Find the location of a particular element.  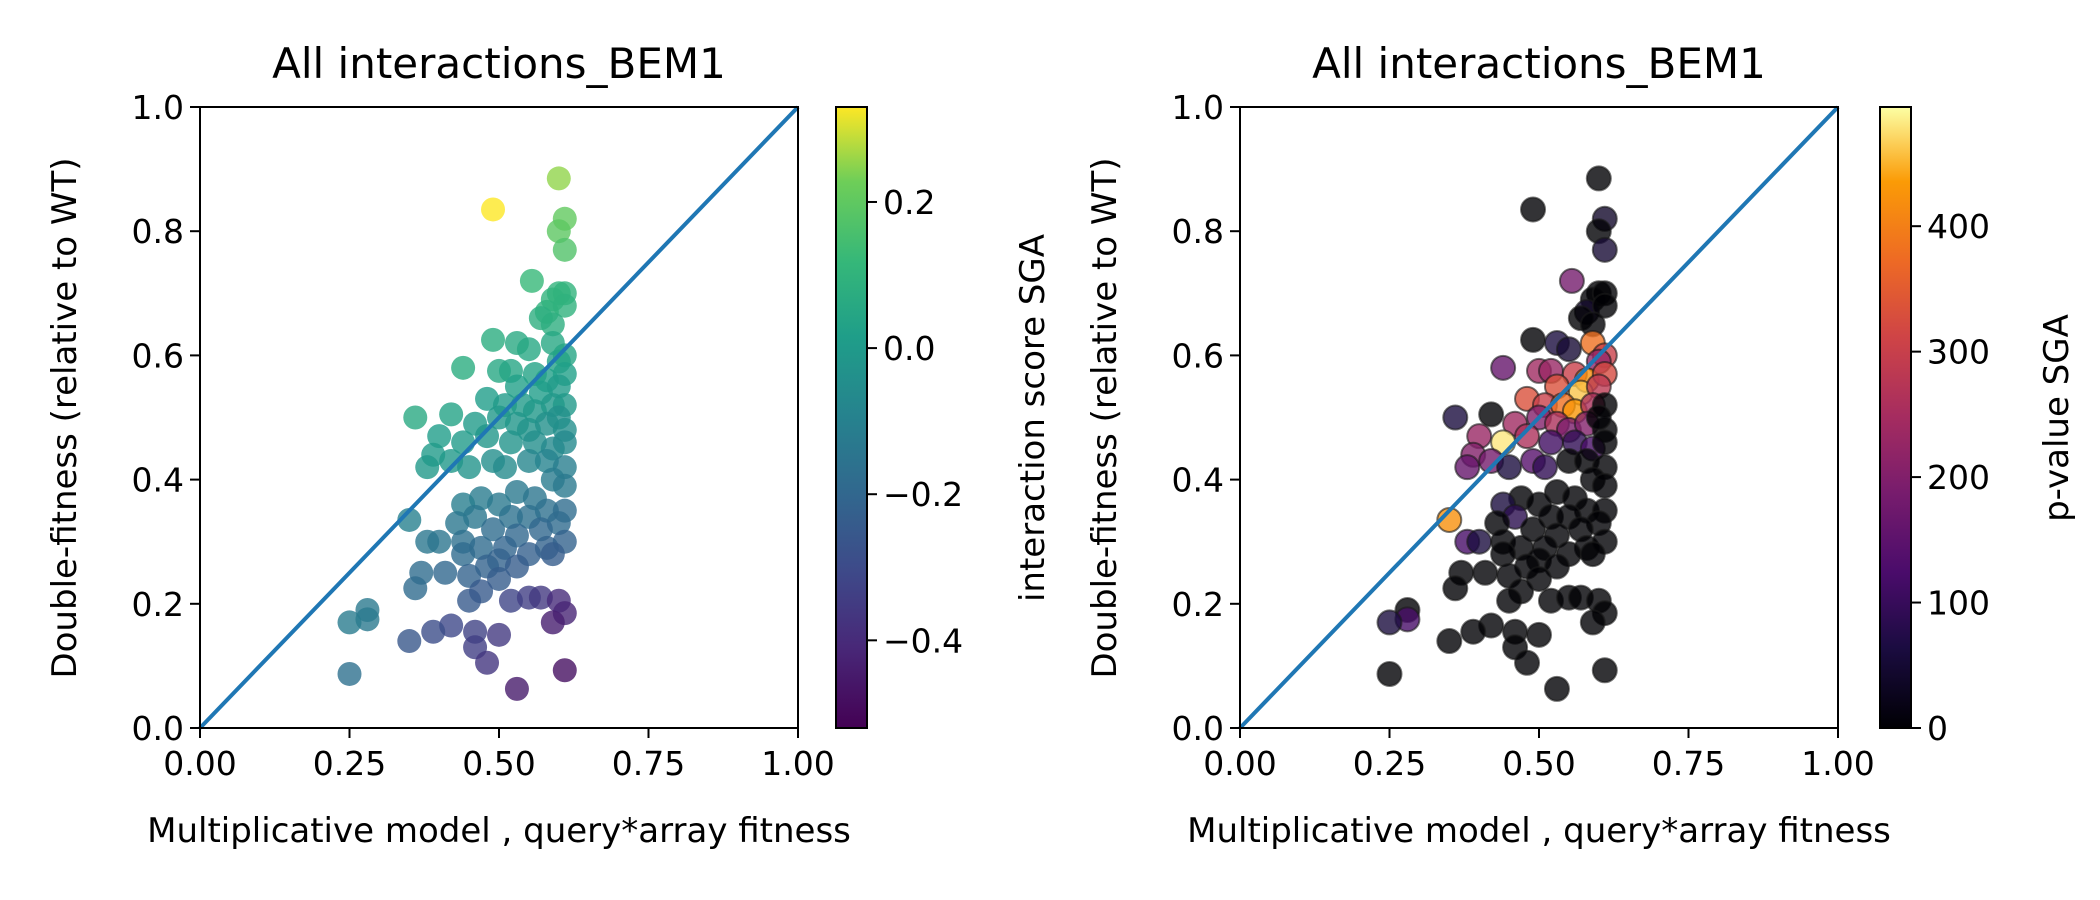

left-colorbar-gradient is located at coordinates (851, 417).